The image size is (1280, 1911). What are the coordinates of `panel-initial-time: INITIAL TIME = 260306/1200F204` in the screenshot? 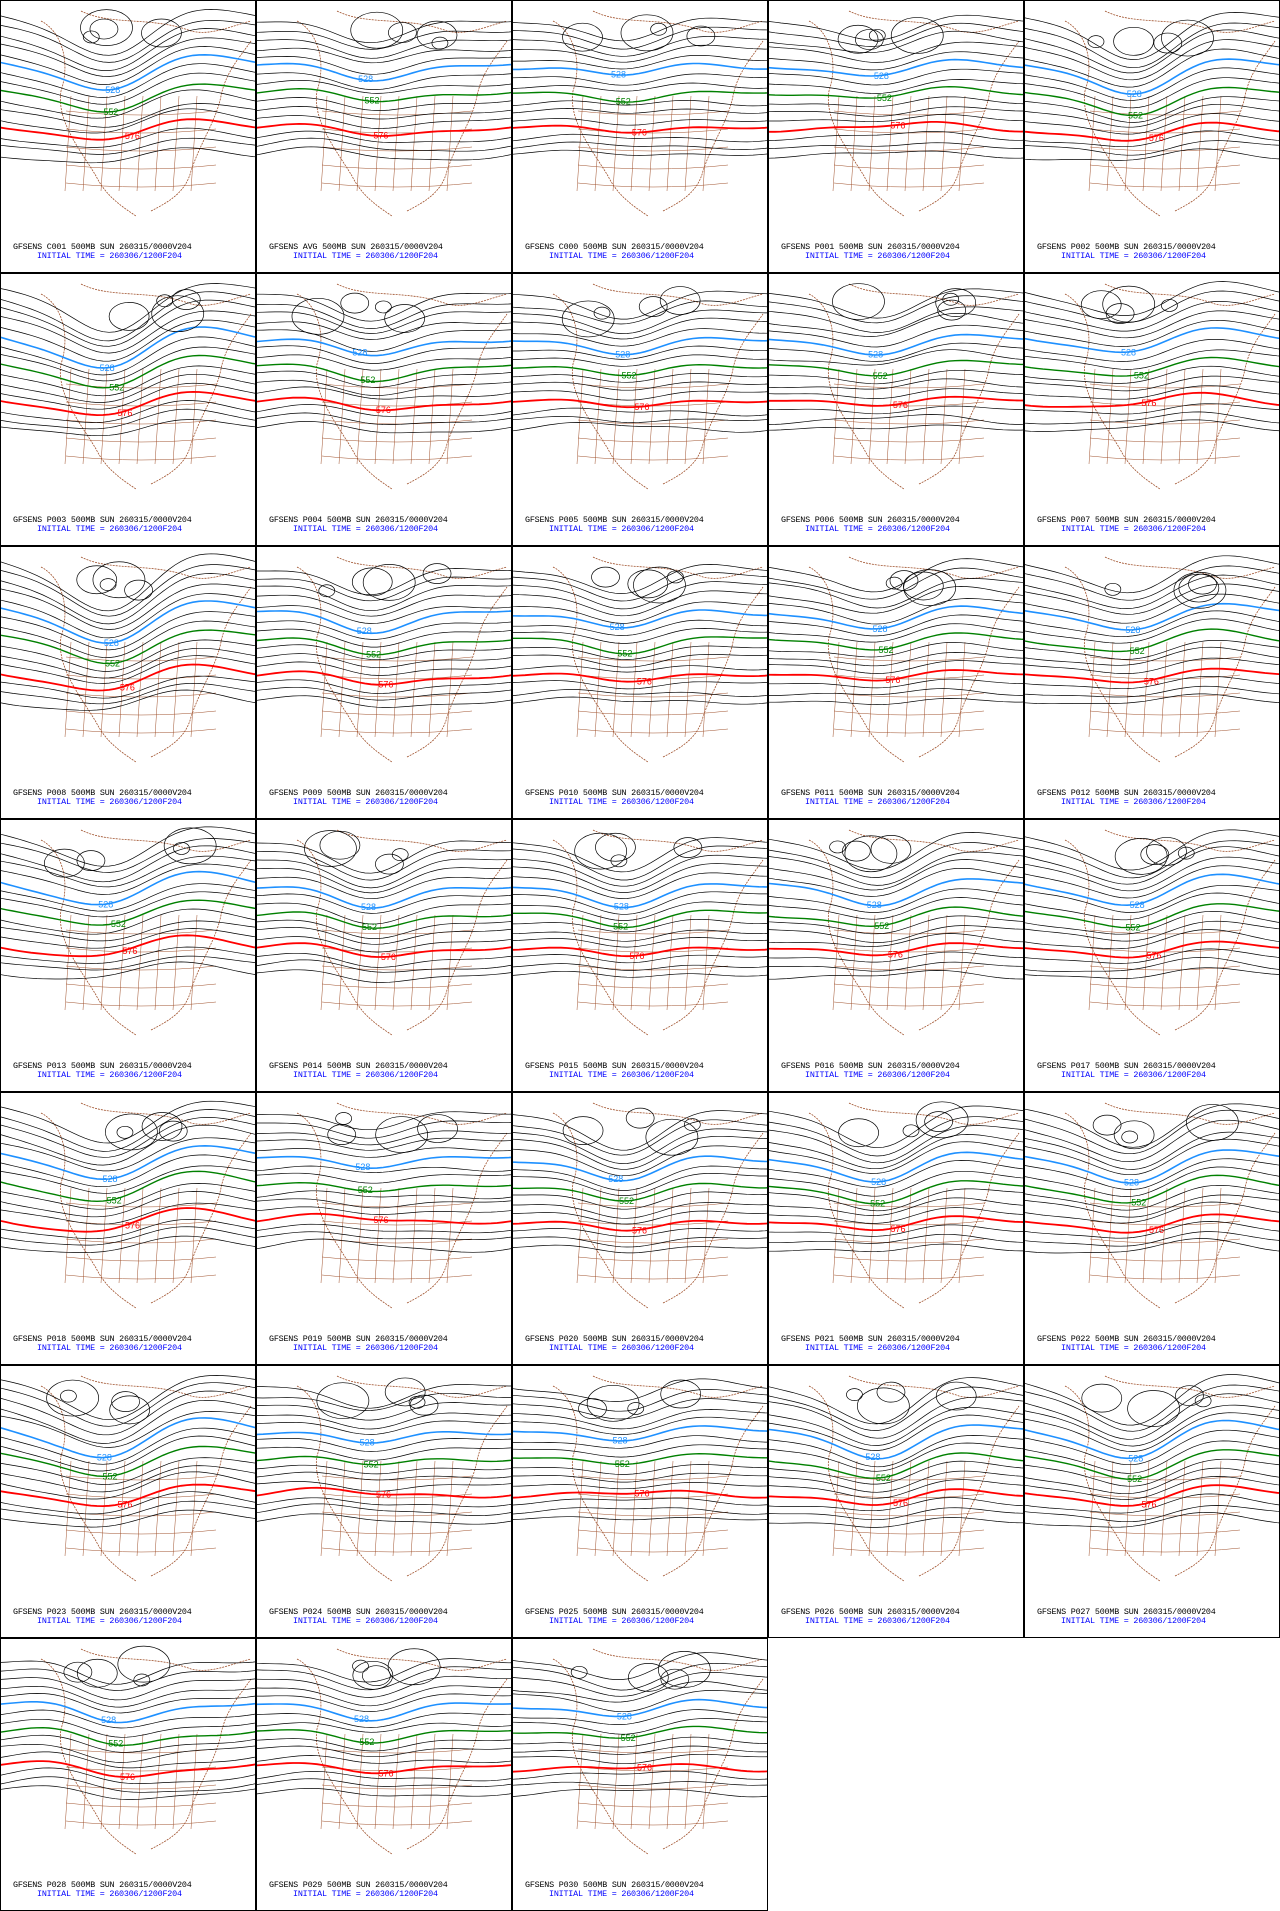 It's located at (365, 256).